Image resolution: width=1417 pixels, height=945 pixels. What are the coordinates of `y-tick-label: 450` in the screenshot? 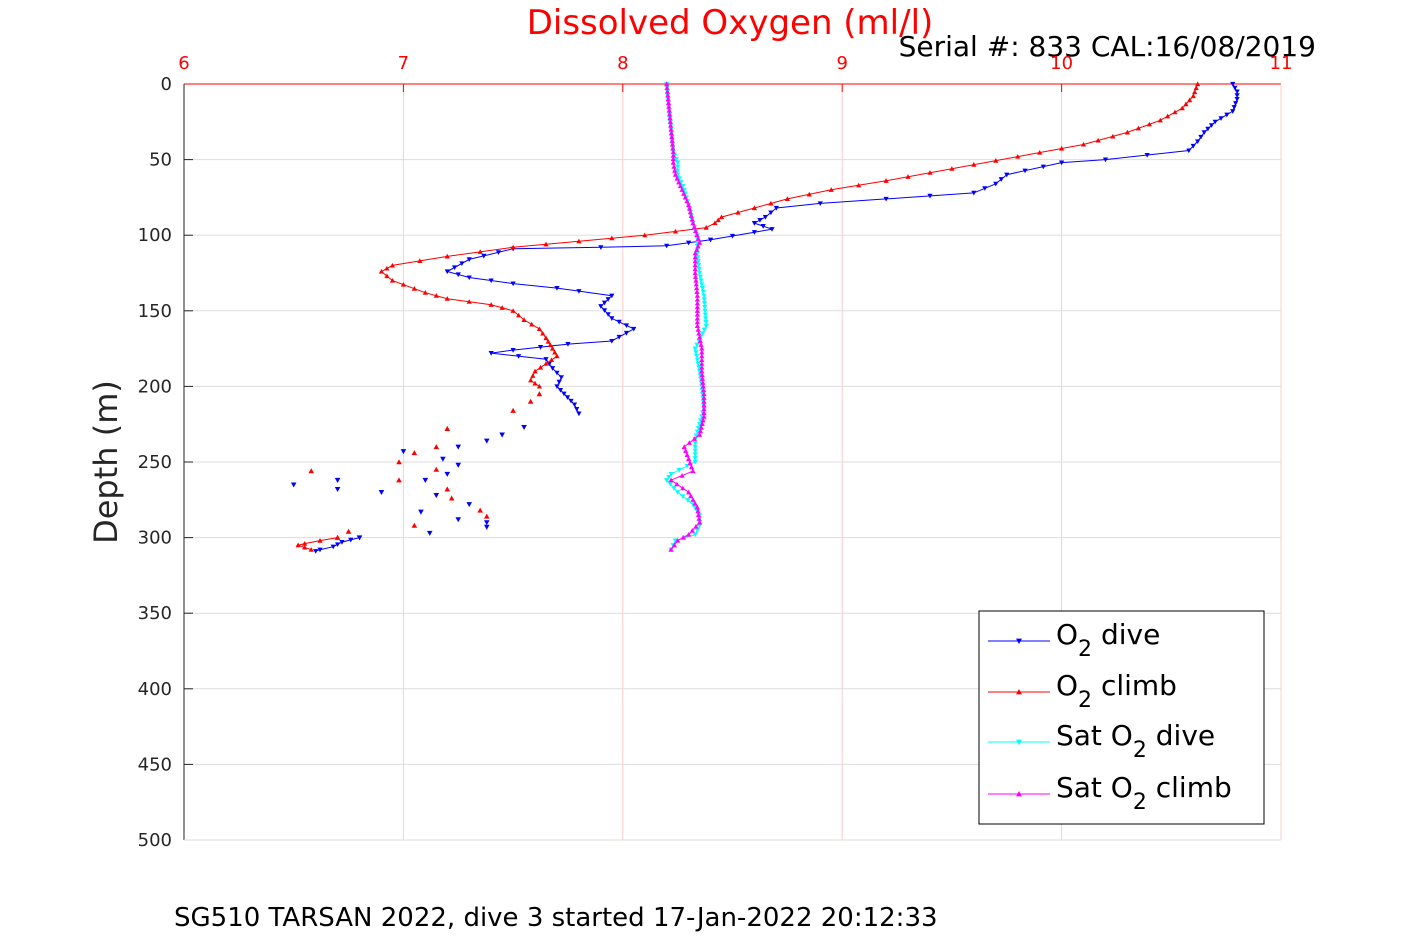 It's located at (155, 764).